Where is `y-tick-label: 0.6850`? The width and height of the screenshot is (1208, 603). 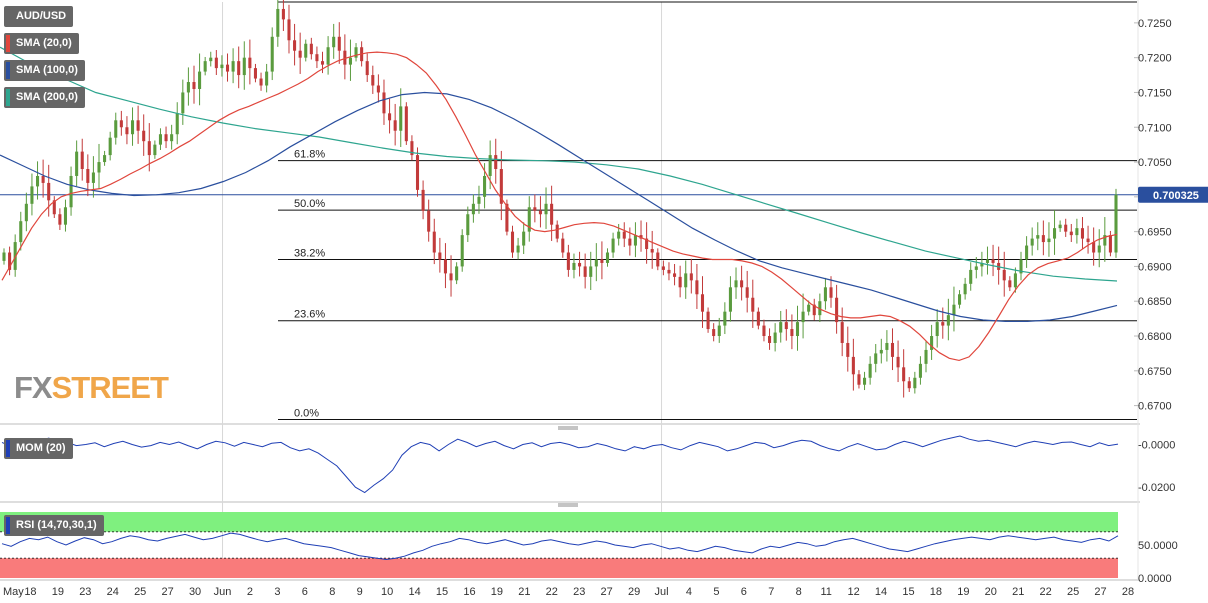
y-tick-label: 0.6850 is located at coordinates (1155, 302).